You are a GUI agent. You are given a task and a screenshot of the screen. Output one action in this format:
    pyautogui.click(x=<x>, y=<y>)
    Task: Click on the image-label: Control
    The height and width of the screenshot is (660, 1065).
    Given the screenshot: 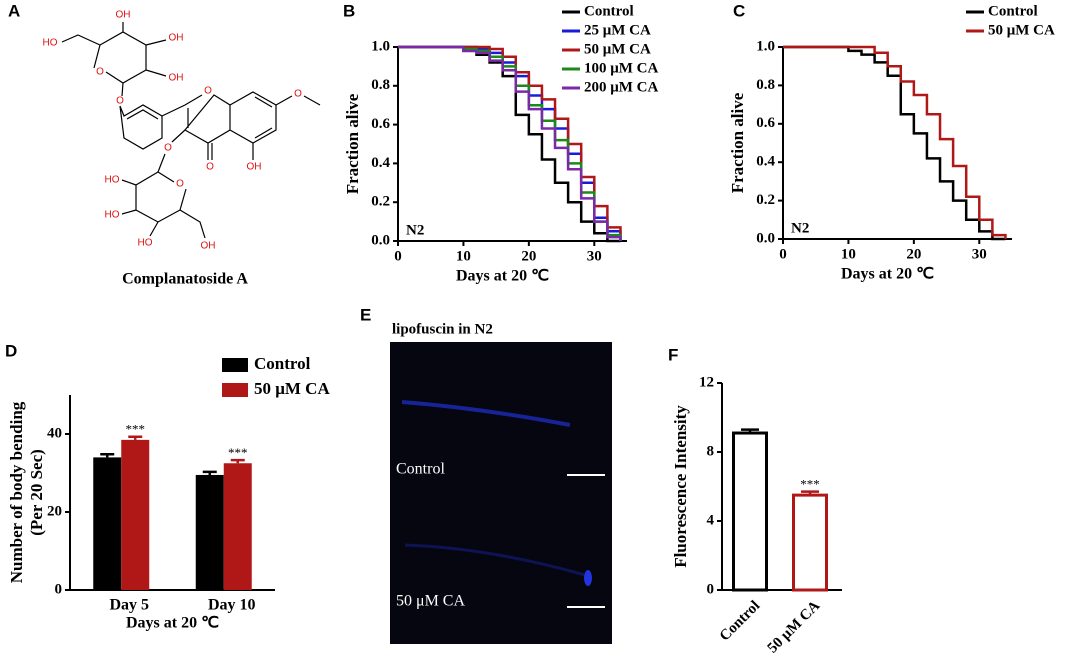 What is the action you would take?
    pyautogui.click(x=420, y=469)
    